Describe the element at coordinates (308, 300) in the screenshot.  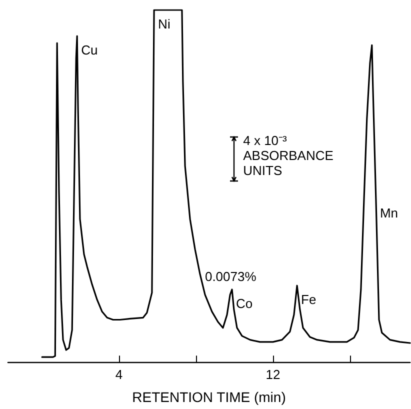
I see `annotation: Fe` at that location.